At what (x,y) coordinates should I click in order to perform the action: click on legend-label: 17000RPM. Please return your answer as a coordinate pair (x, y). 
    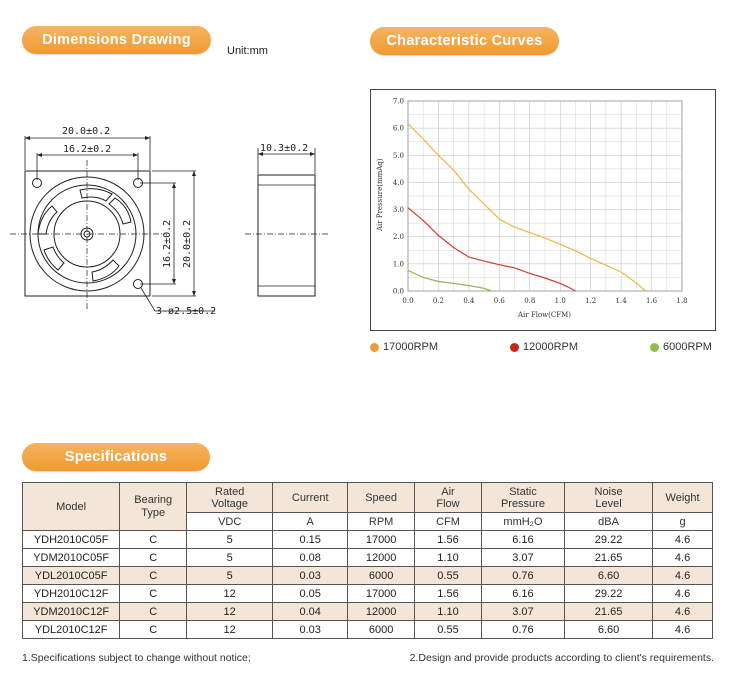
    Looking at the image, I should click on (411, 347).